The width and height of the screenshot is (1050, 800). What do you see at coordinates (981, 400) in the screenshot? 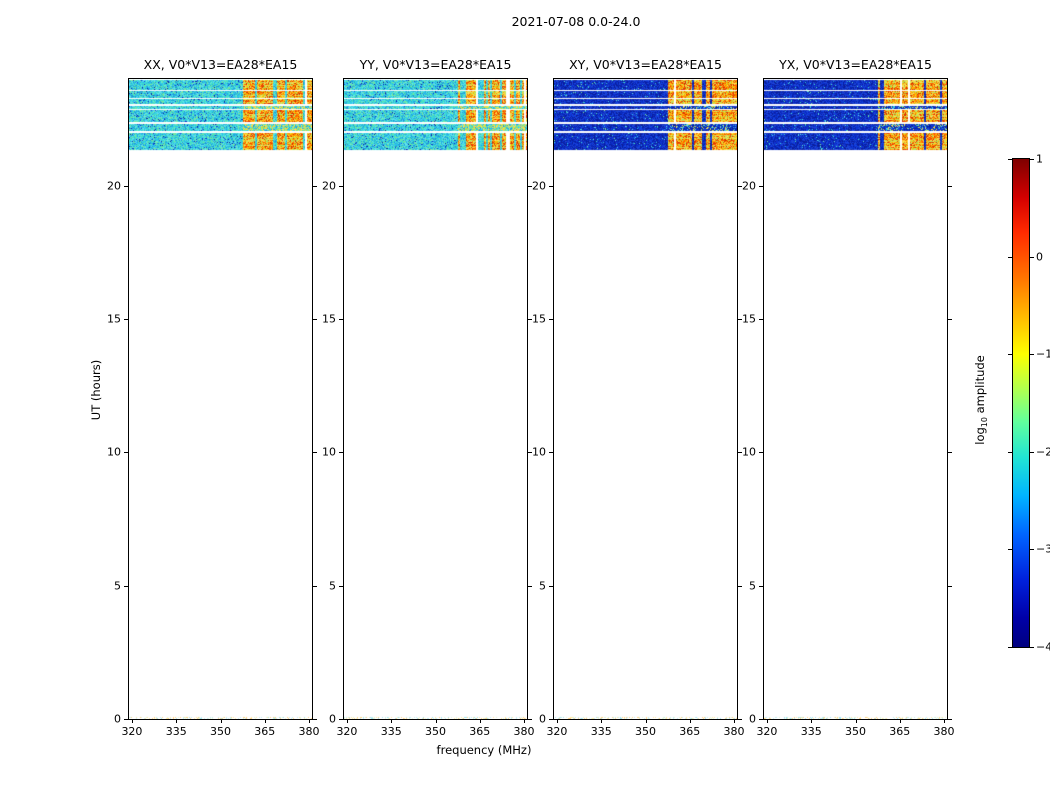
I see `colorbar-label: log10 amplitude` at bounding box center [981, 400].